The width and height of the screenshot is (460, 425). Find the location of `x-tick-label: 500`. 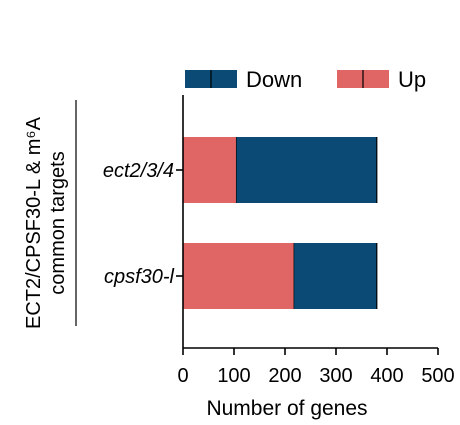

x-tick-label: 500 is located at coordinates (437, 376).